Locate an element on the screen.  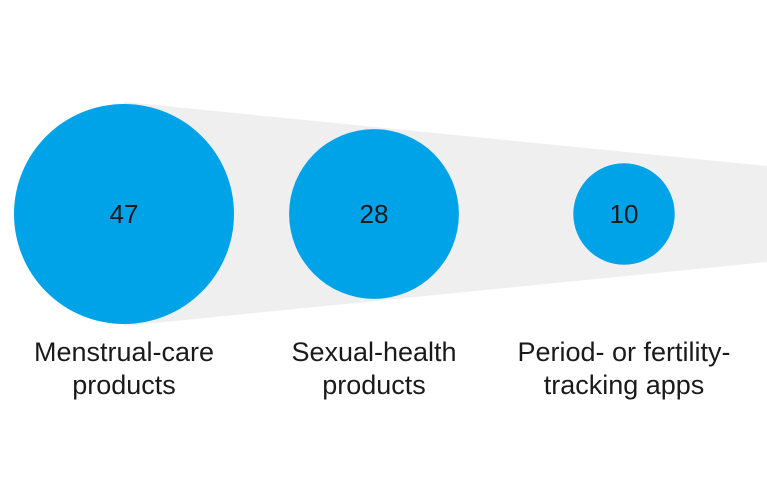
bubble-menstrual-care is located at coordinates (124, 214).